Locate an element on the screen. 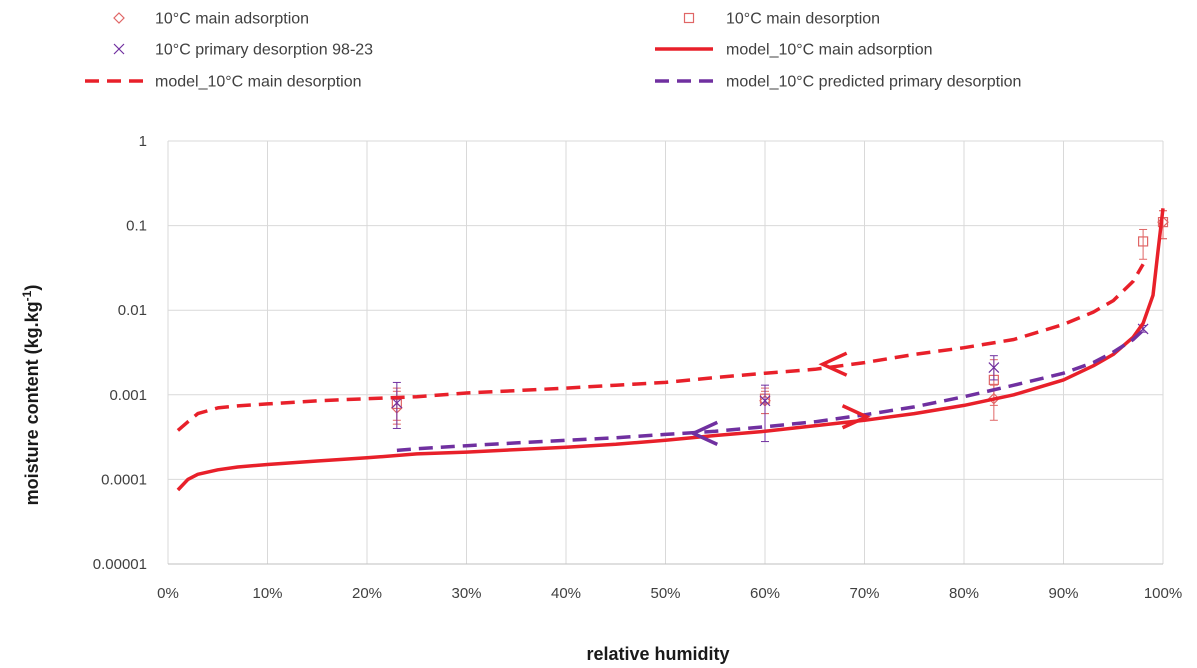 The width and height of the screenshot is (1197, 668). x-tick-label: 70% is located at coordinates (864, 593).